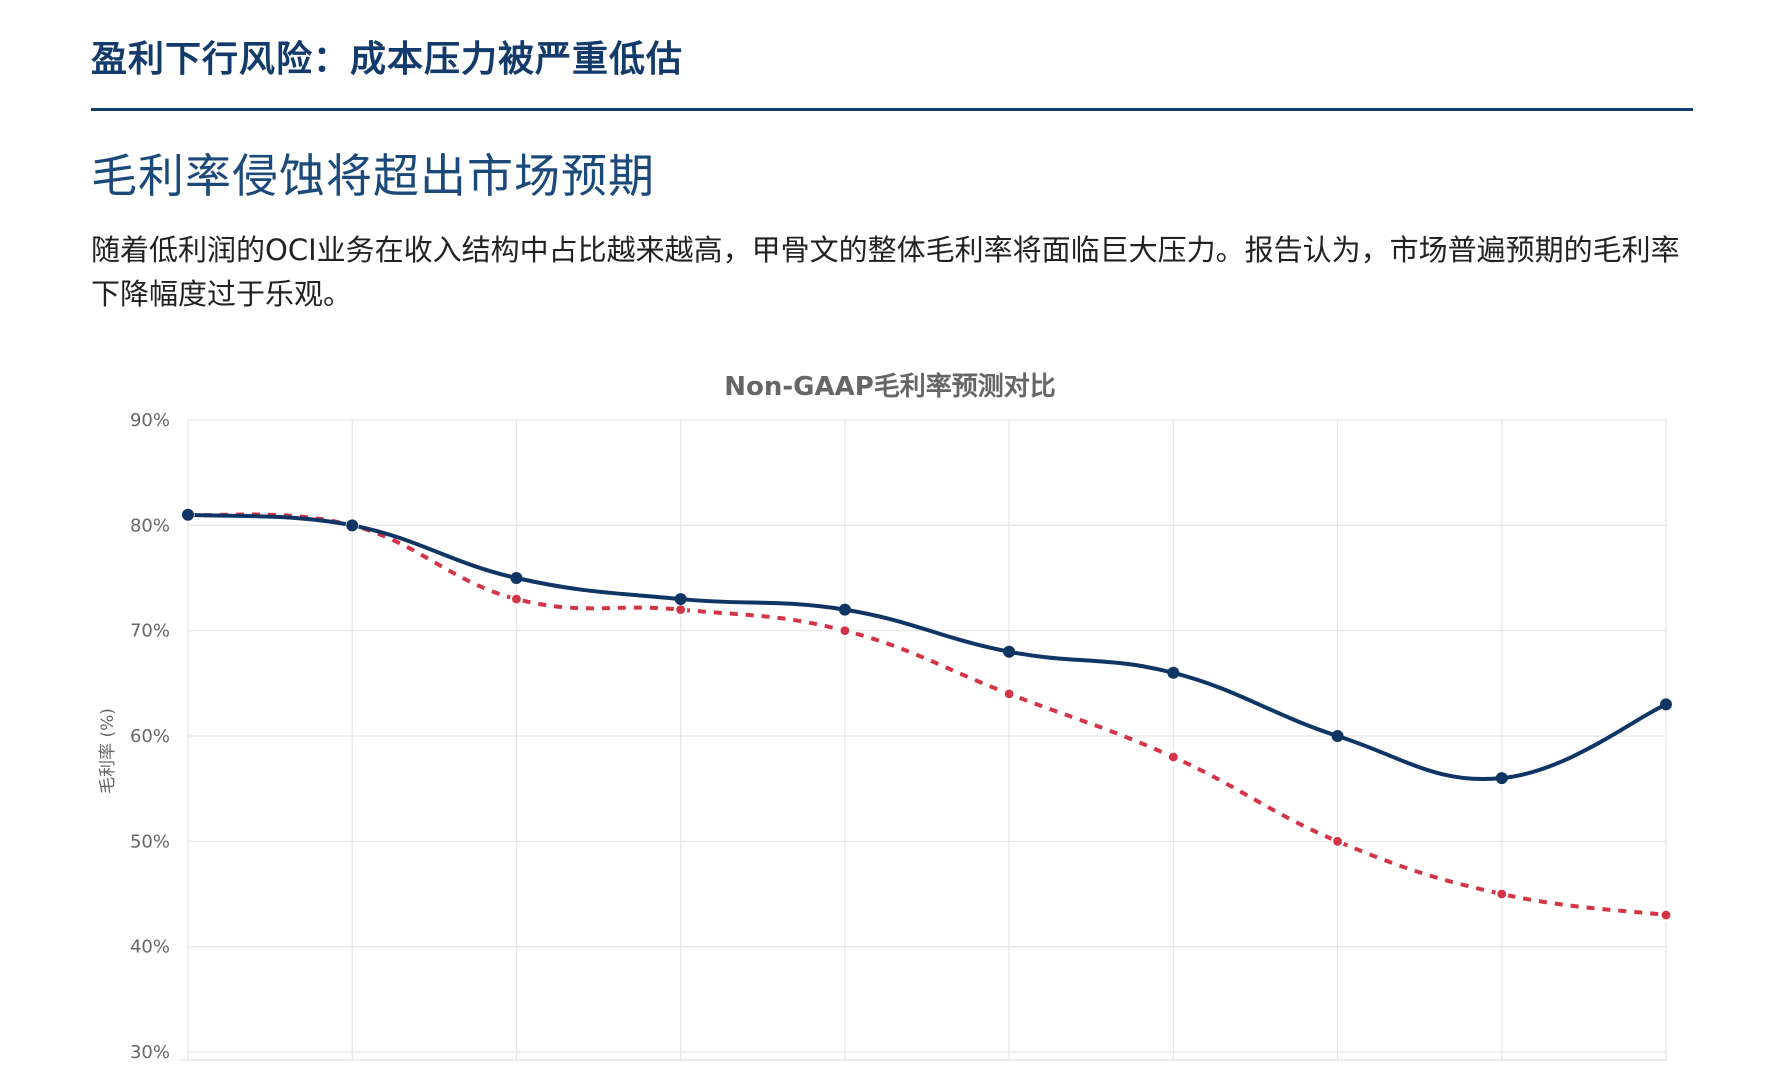 This screenshot has width=1780, height=1080. What do you see at coordinates (150, 420) in the screenshot?
I see `y-tick-label: 90%` at bounding box center [150, 420].